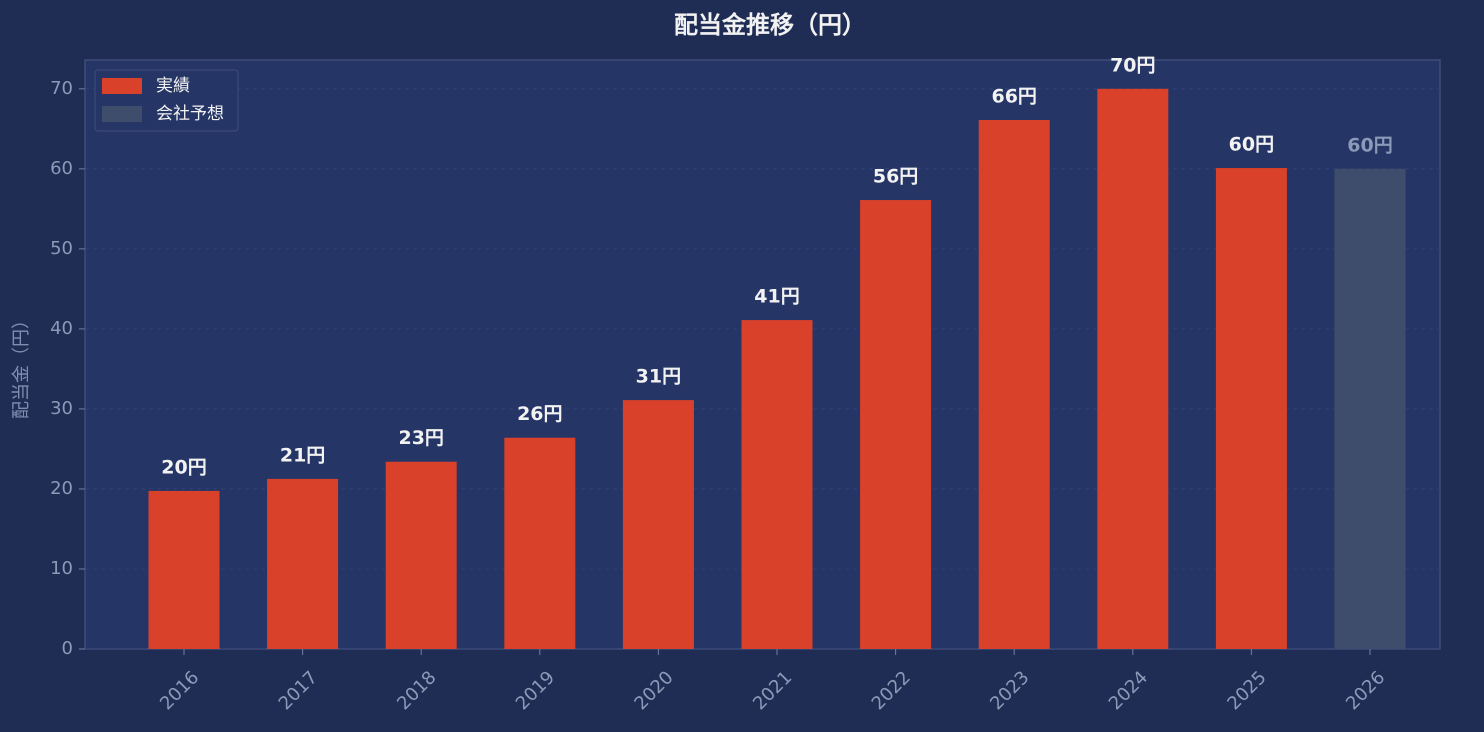  What do you see at coordinates (776, 297) in the screenshot?
I see `value-label: 41円` at bounding box center [776, 297].